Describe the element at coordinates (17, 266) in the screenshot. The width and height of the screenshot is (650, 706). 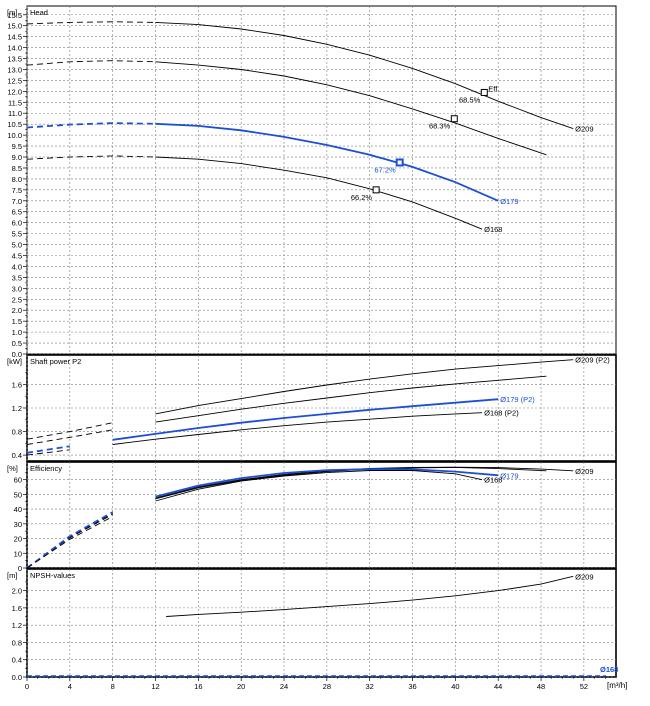
I see `y-tick-label: 4.0` at that location.